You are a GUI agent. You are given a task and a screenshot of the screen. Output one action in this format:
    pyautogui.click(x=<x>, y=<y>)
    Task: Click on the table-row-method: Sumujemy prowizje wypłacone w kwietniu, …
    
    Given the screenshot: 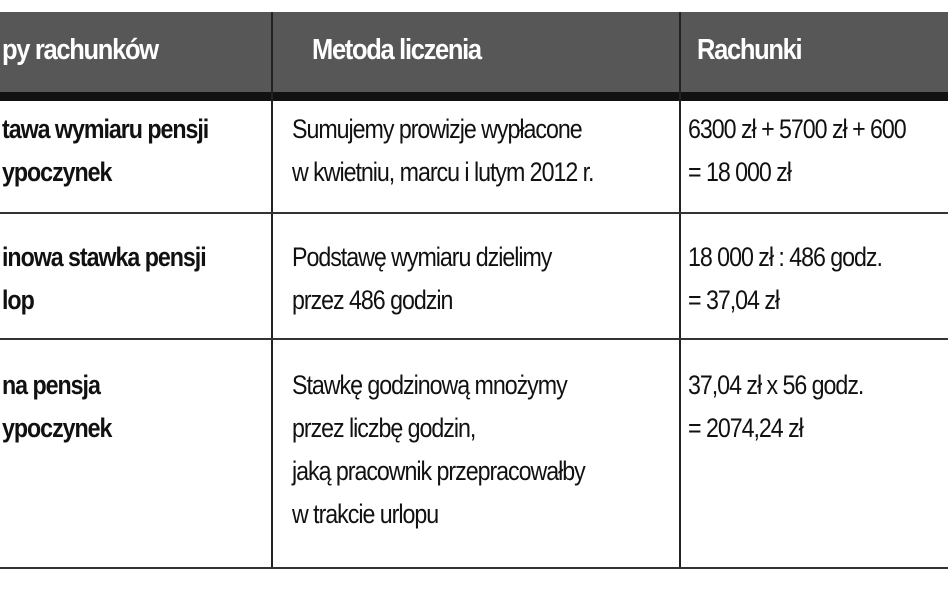 What is the action you would take?
    pyautogui.click(x=443, y=151)
    